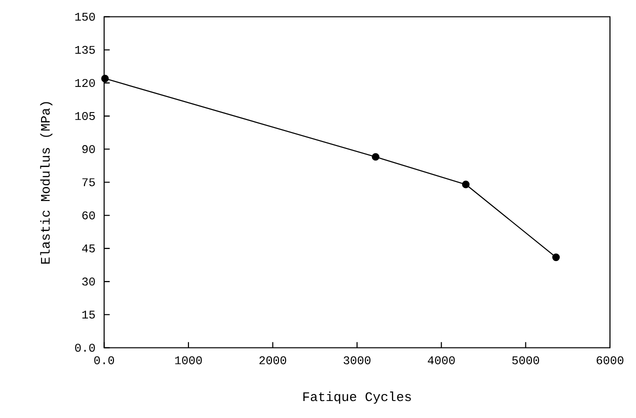  I want to click on y-tick-label: 105, so click(85, 116).